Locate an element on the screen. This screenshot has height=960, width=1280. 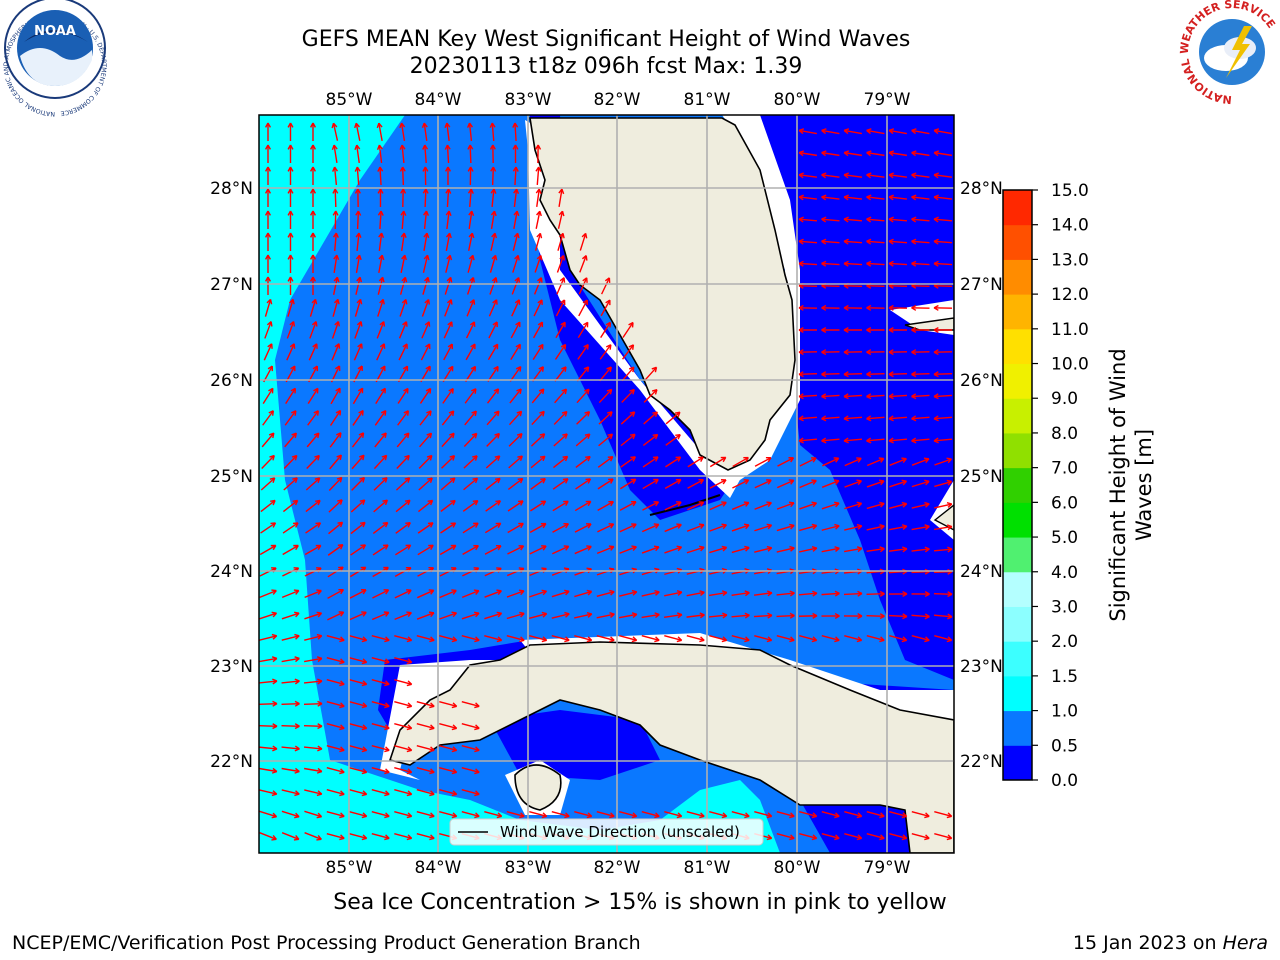
lat-tick-label: 23°N is located at coordinates (981, 667).